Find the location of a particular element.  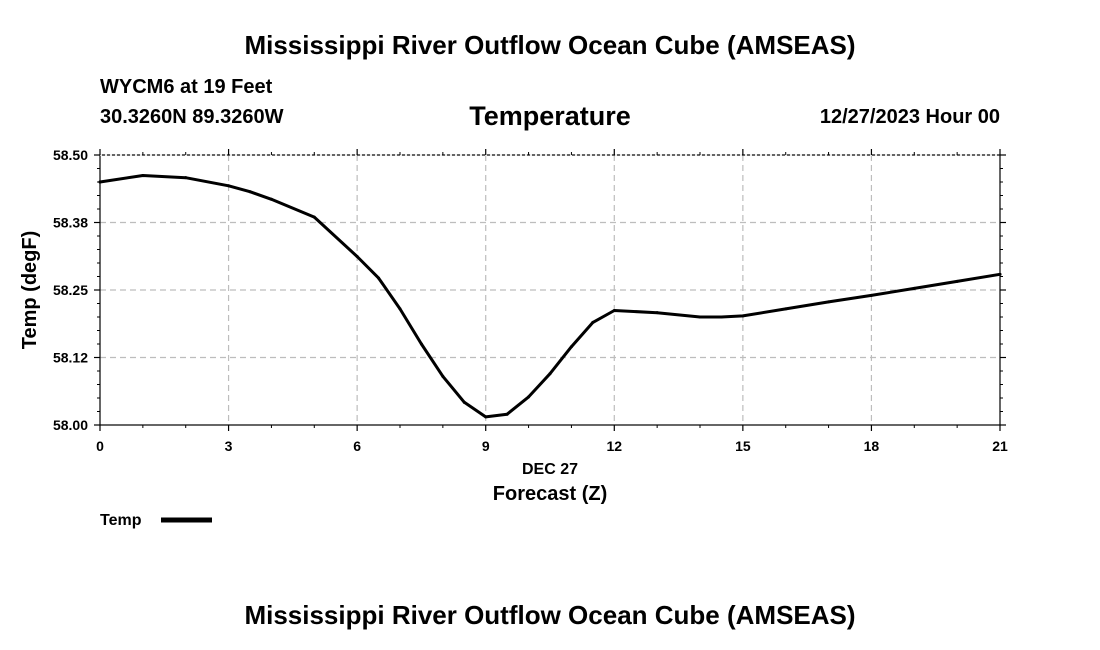

y-tick-label: 58.12 is located at coordinates (70, 358).